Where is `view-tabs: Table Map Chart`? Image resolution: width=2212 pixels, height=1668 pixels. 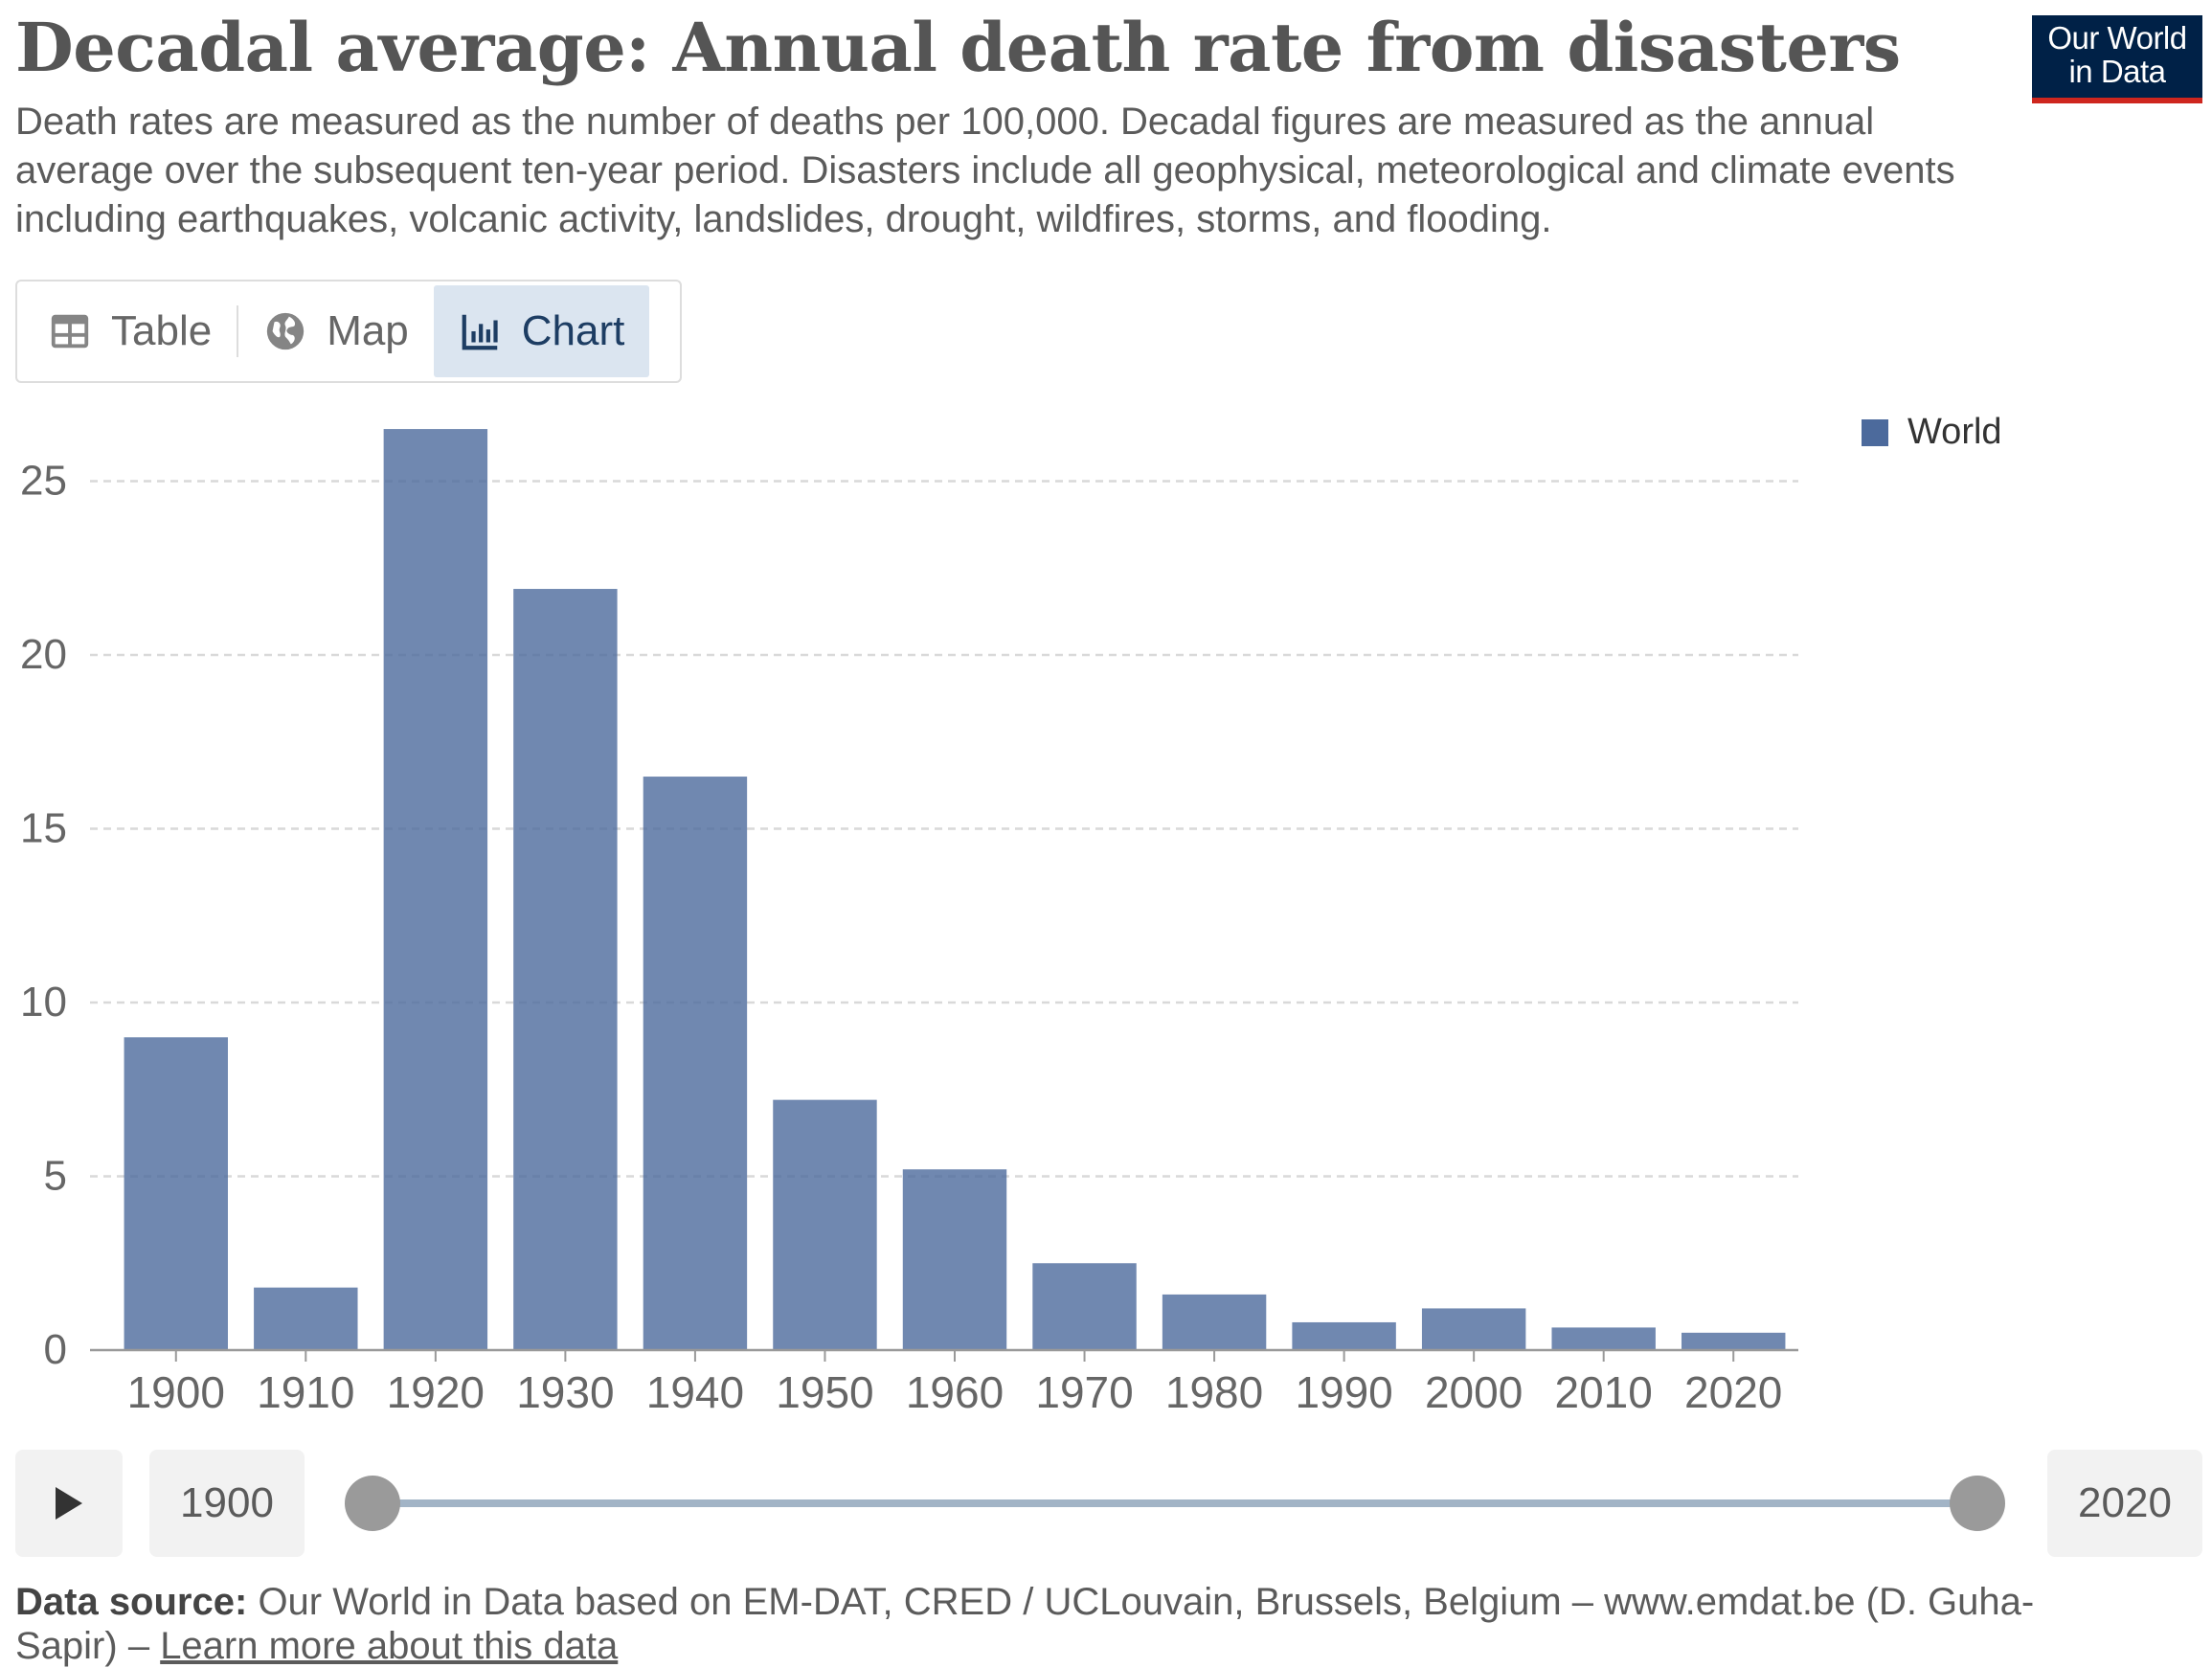 view-tabs: Table Map Chart is located at coordinates (348, 331).